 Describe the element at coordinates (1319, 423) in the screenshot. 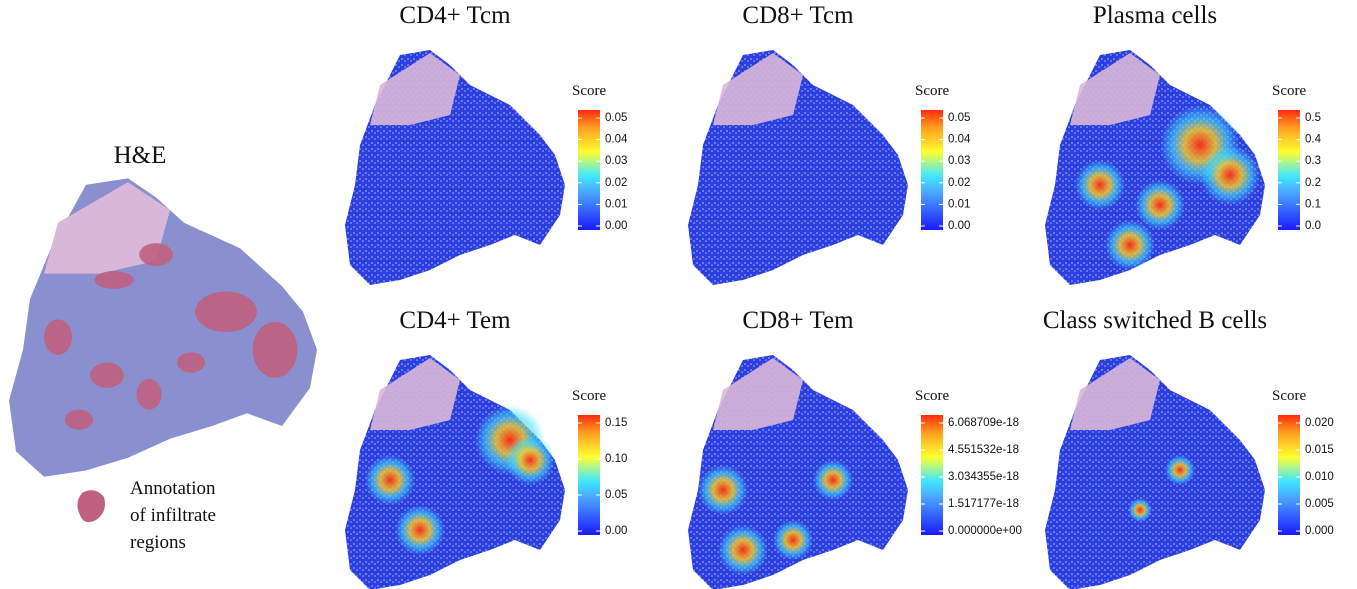

I see `tick-label: 0.020` at that location.